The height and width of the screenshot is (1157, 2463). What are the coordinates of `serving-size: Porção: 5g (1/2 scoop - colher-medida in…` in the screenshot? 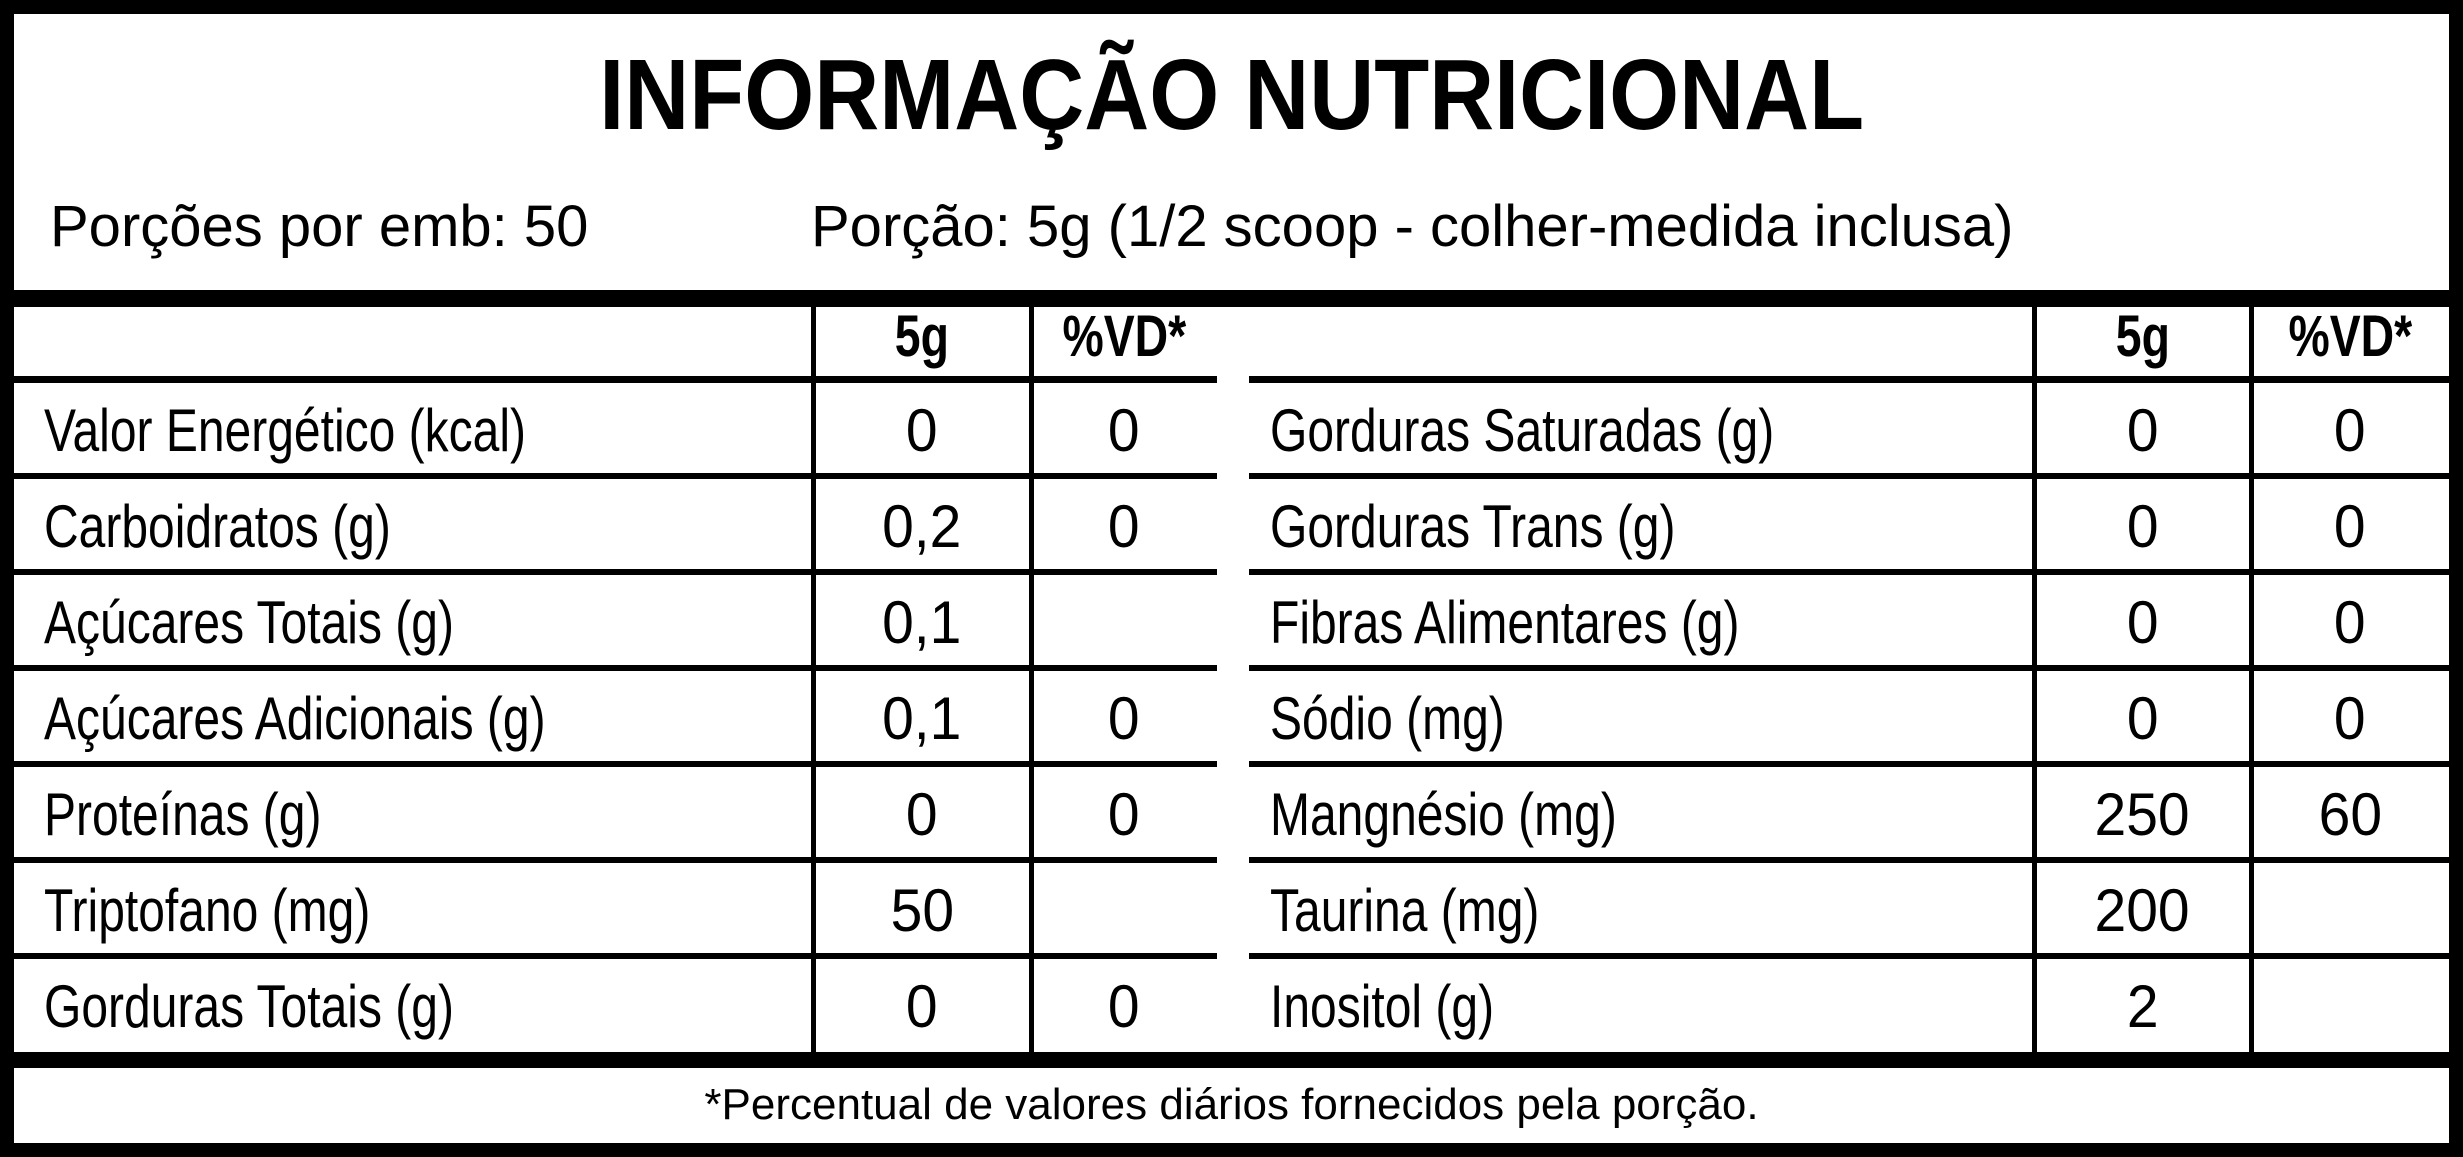 It's located at (1412, 226).